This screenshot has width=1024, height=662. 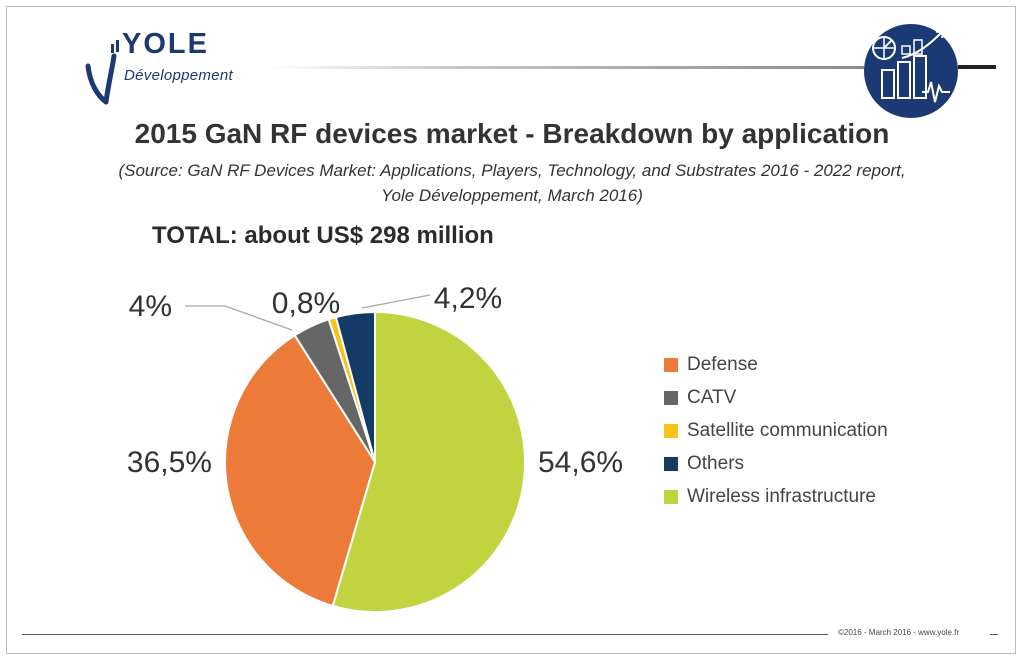 I want to click on legend-swatch-defense, so click(x=671, y=364).